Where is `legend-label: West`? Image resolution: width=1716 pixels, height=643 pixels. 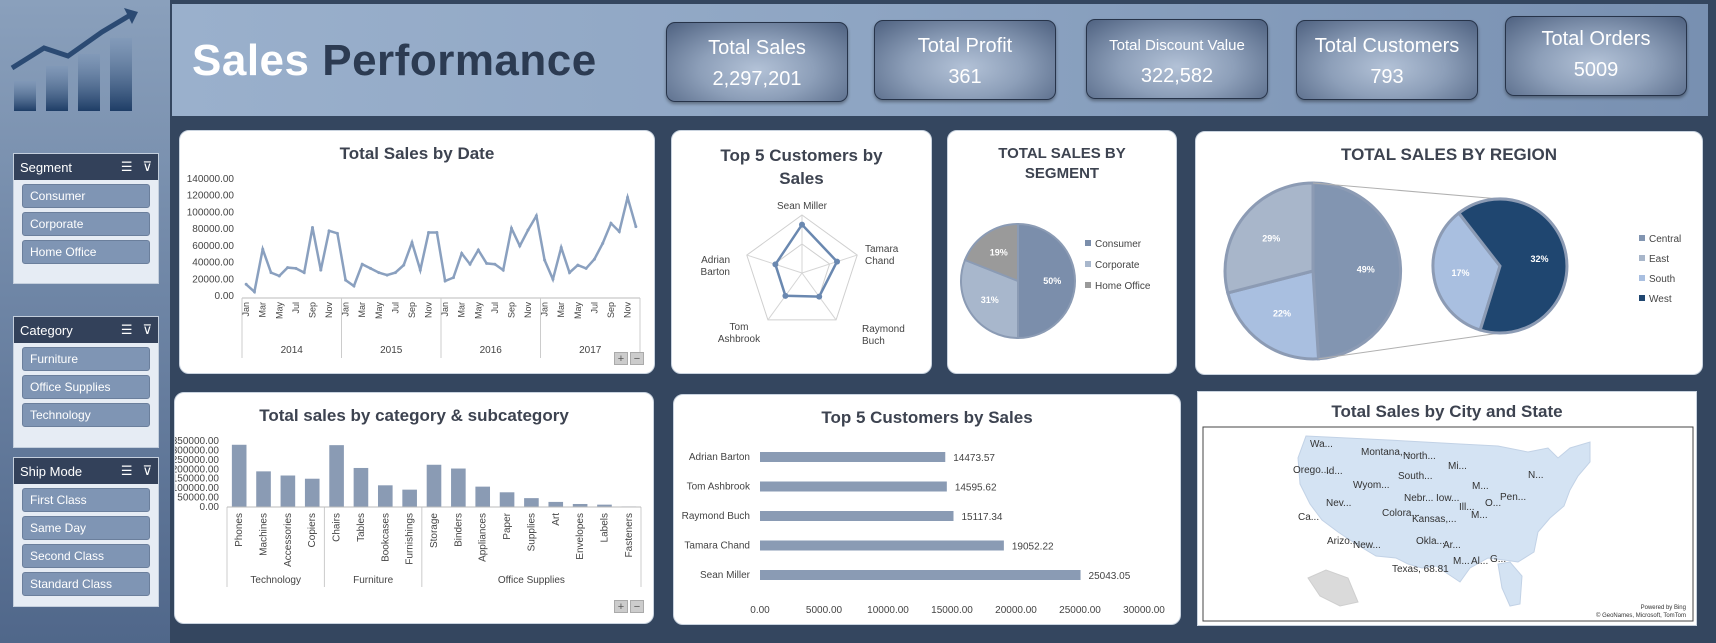 legend-label: West is located at coordinates (1660, 299).